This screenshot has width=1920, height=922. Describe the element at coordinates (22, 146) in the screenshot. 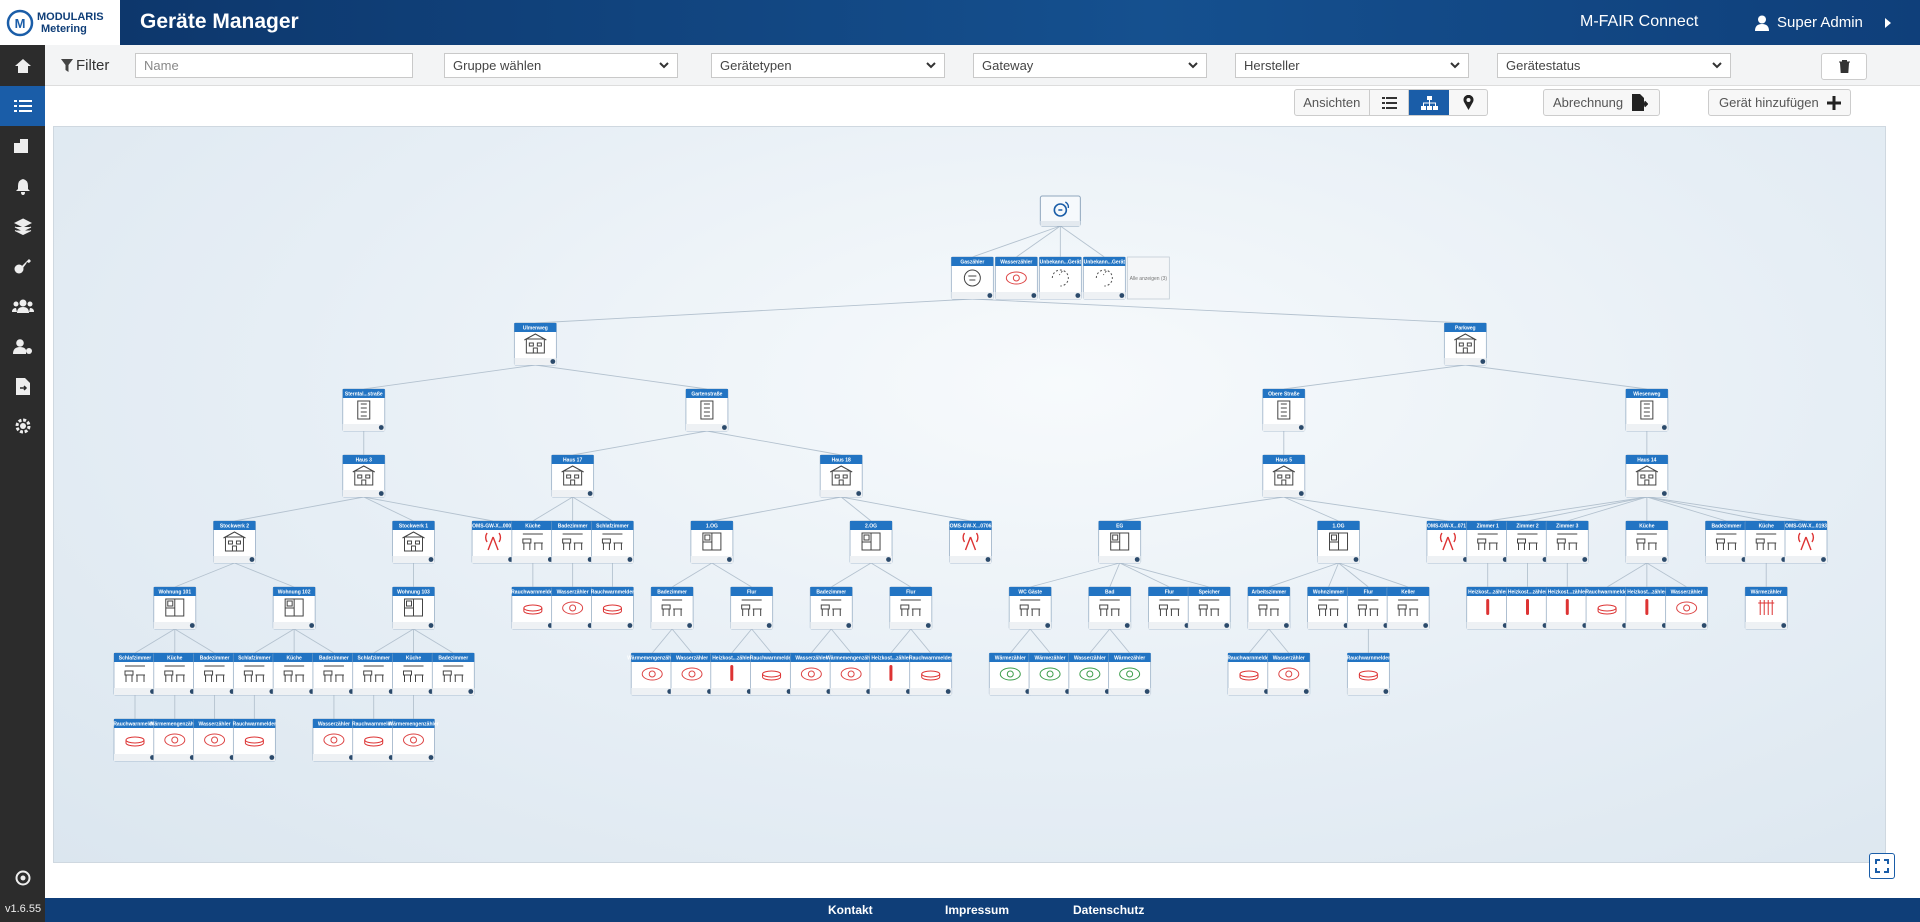

I see `nav-buildings` at that location.